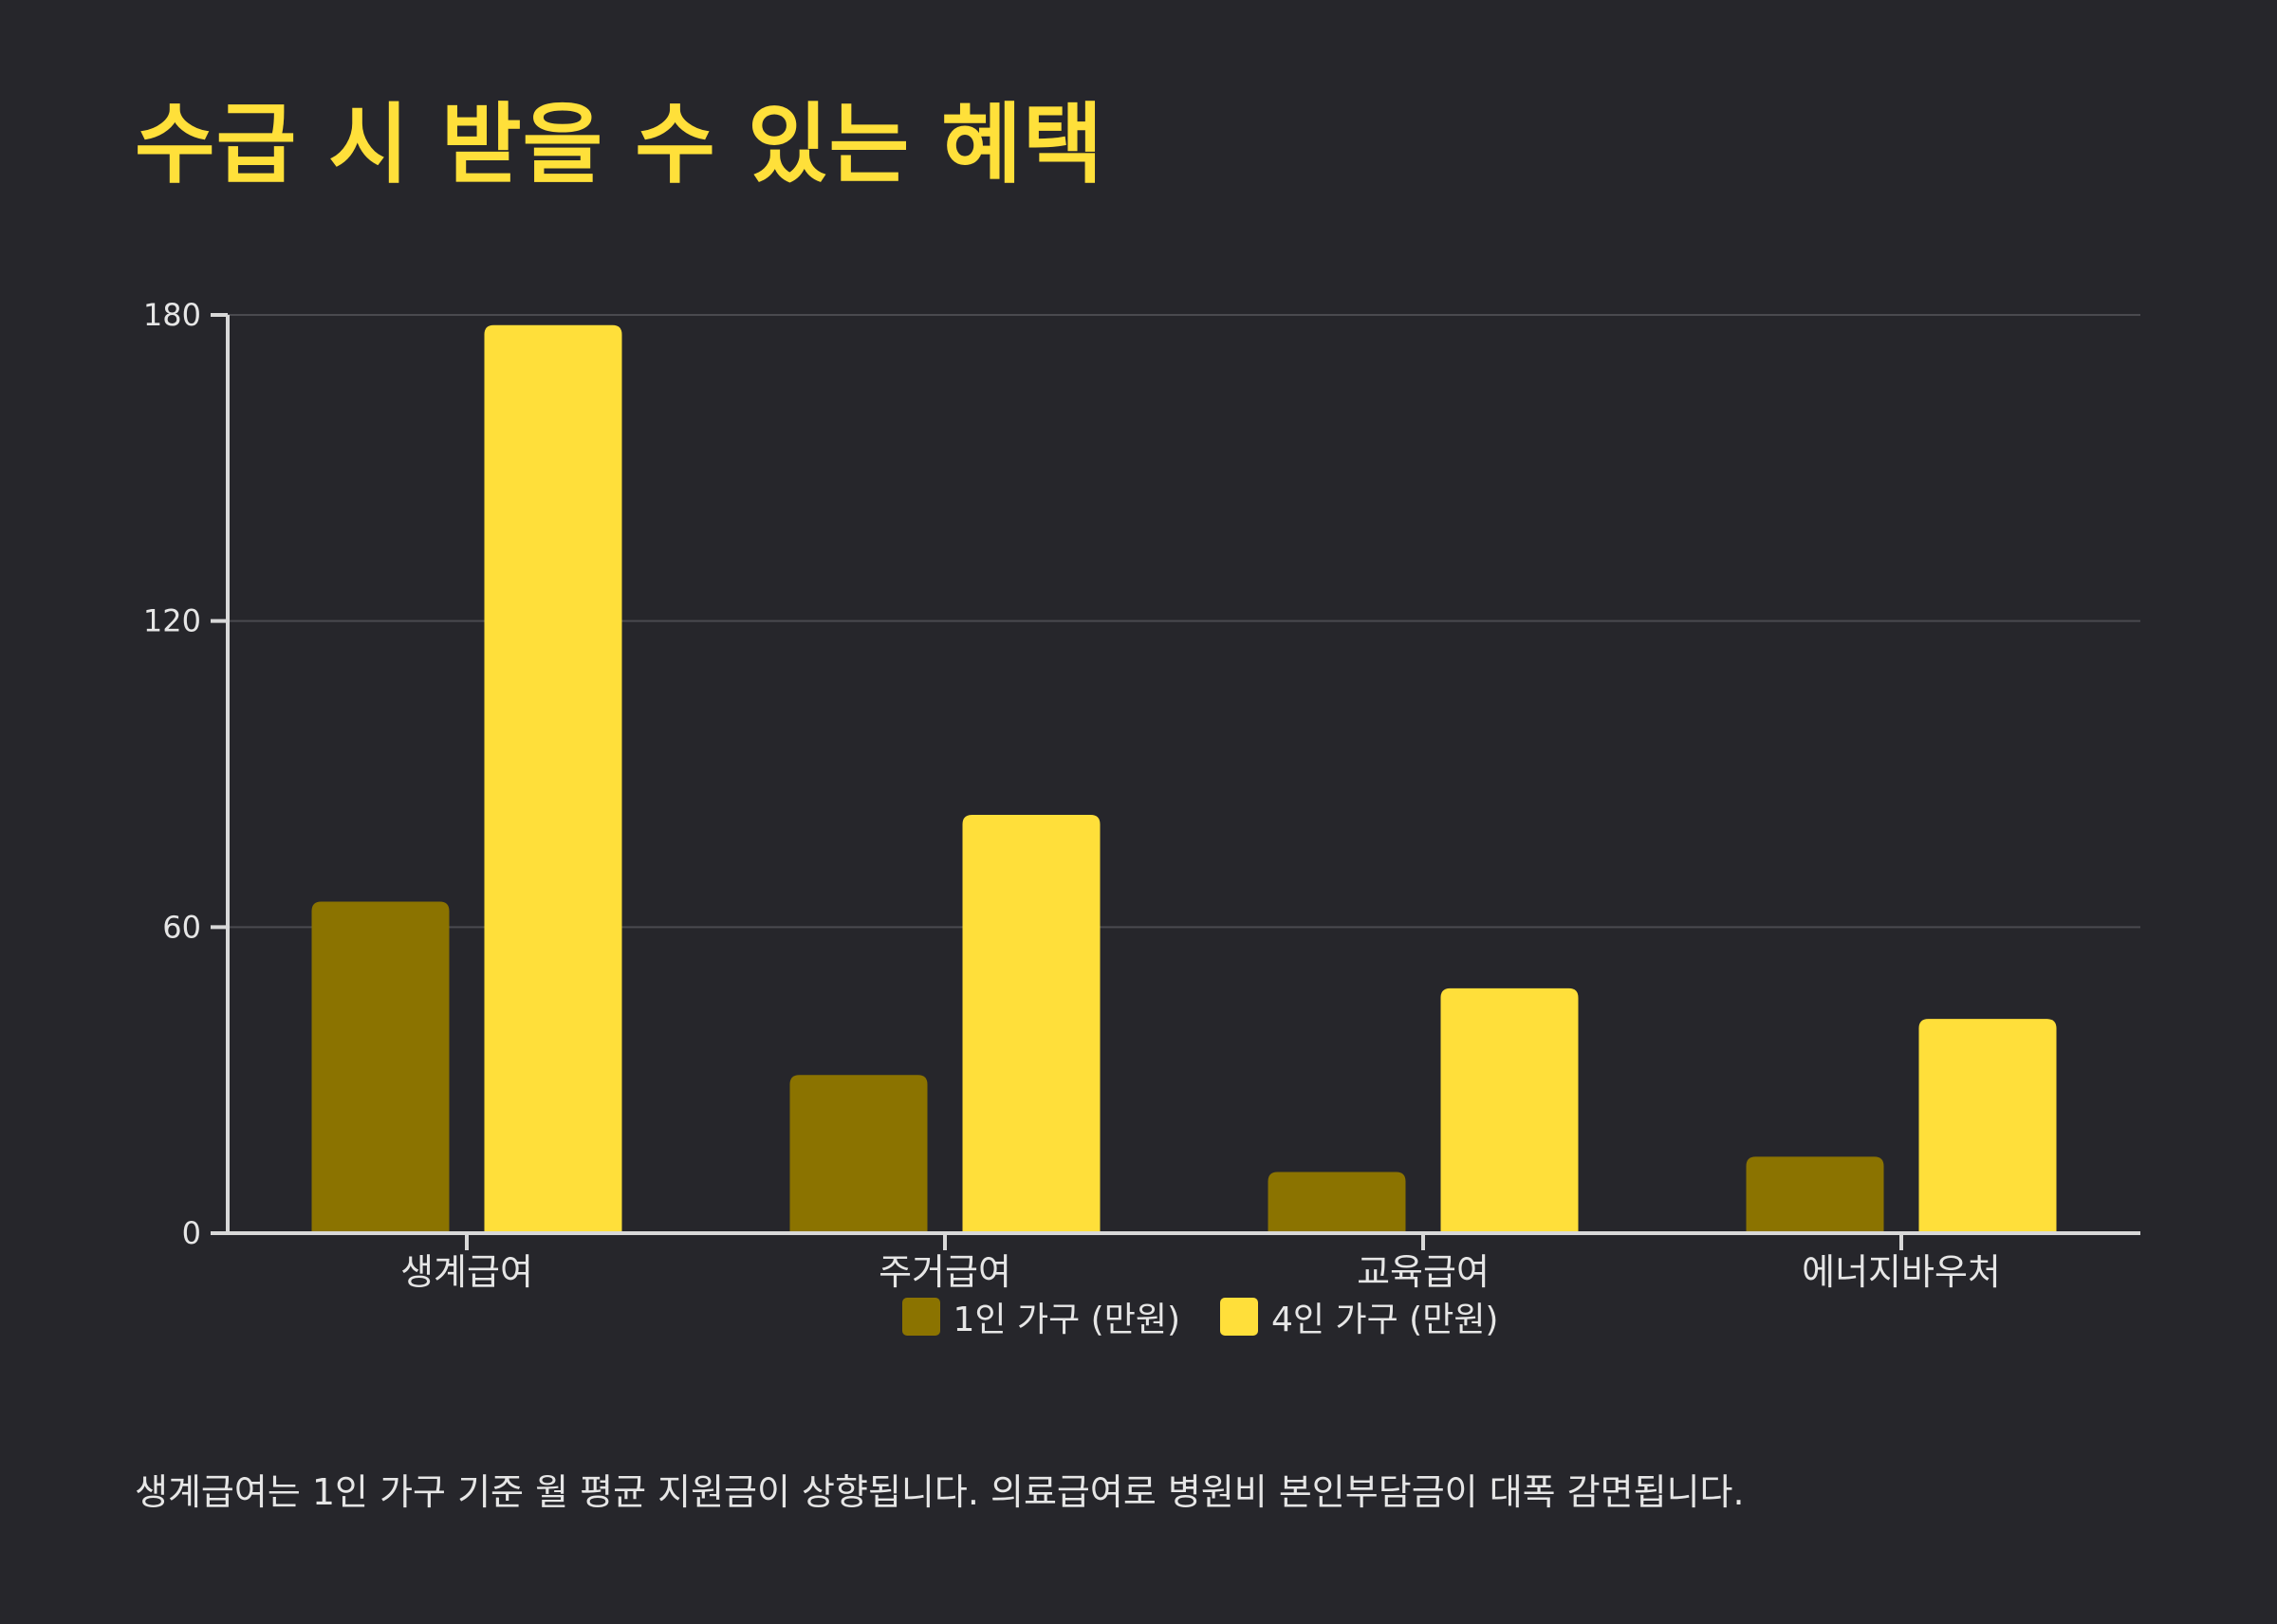 The height and width of the screenshot is (1624, 2277). I want to click on chart-title: 수급 시 받을 수 있는 혜택, so click(619, 145).